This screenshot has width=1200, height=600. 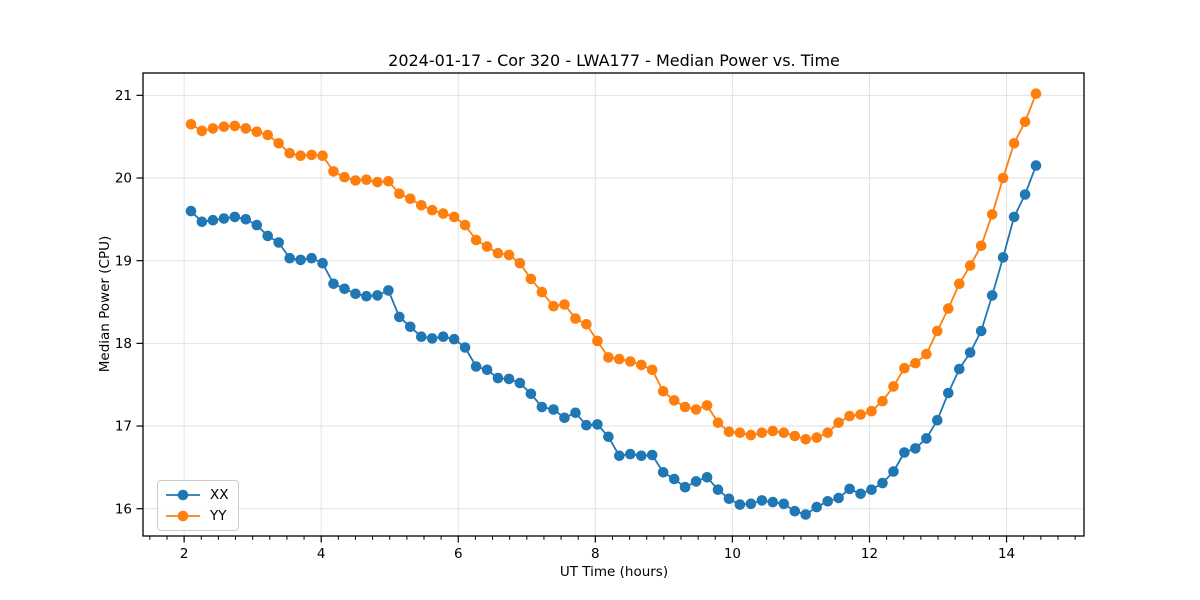 What do you see at coordinates (197, 495) in the screenshot?
I see `legend-item-xx: XX` at bounding box center [197, 495].